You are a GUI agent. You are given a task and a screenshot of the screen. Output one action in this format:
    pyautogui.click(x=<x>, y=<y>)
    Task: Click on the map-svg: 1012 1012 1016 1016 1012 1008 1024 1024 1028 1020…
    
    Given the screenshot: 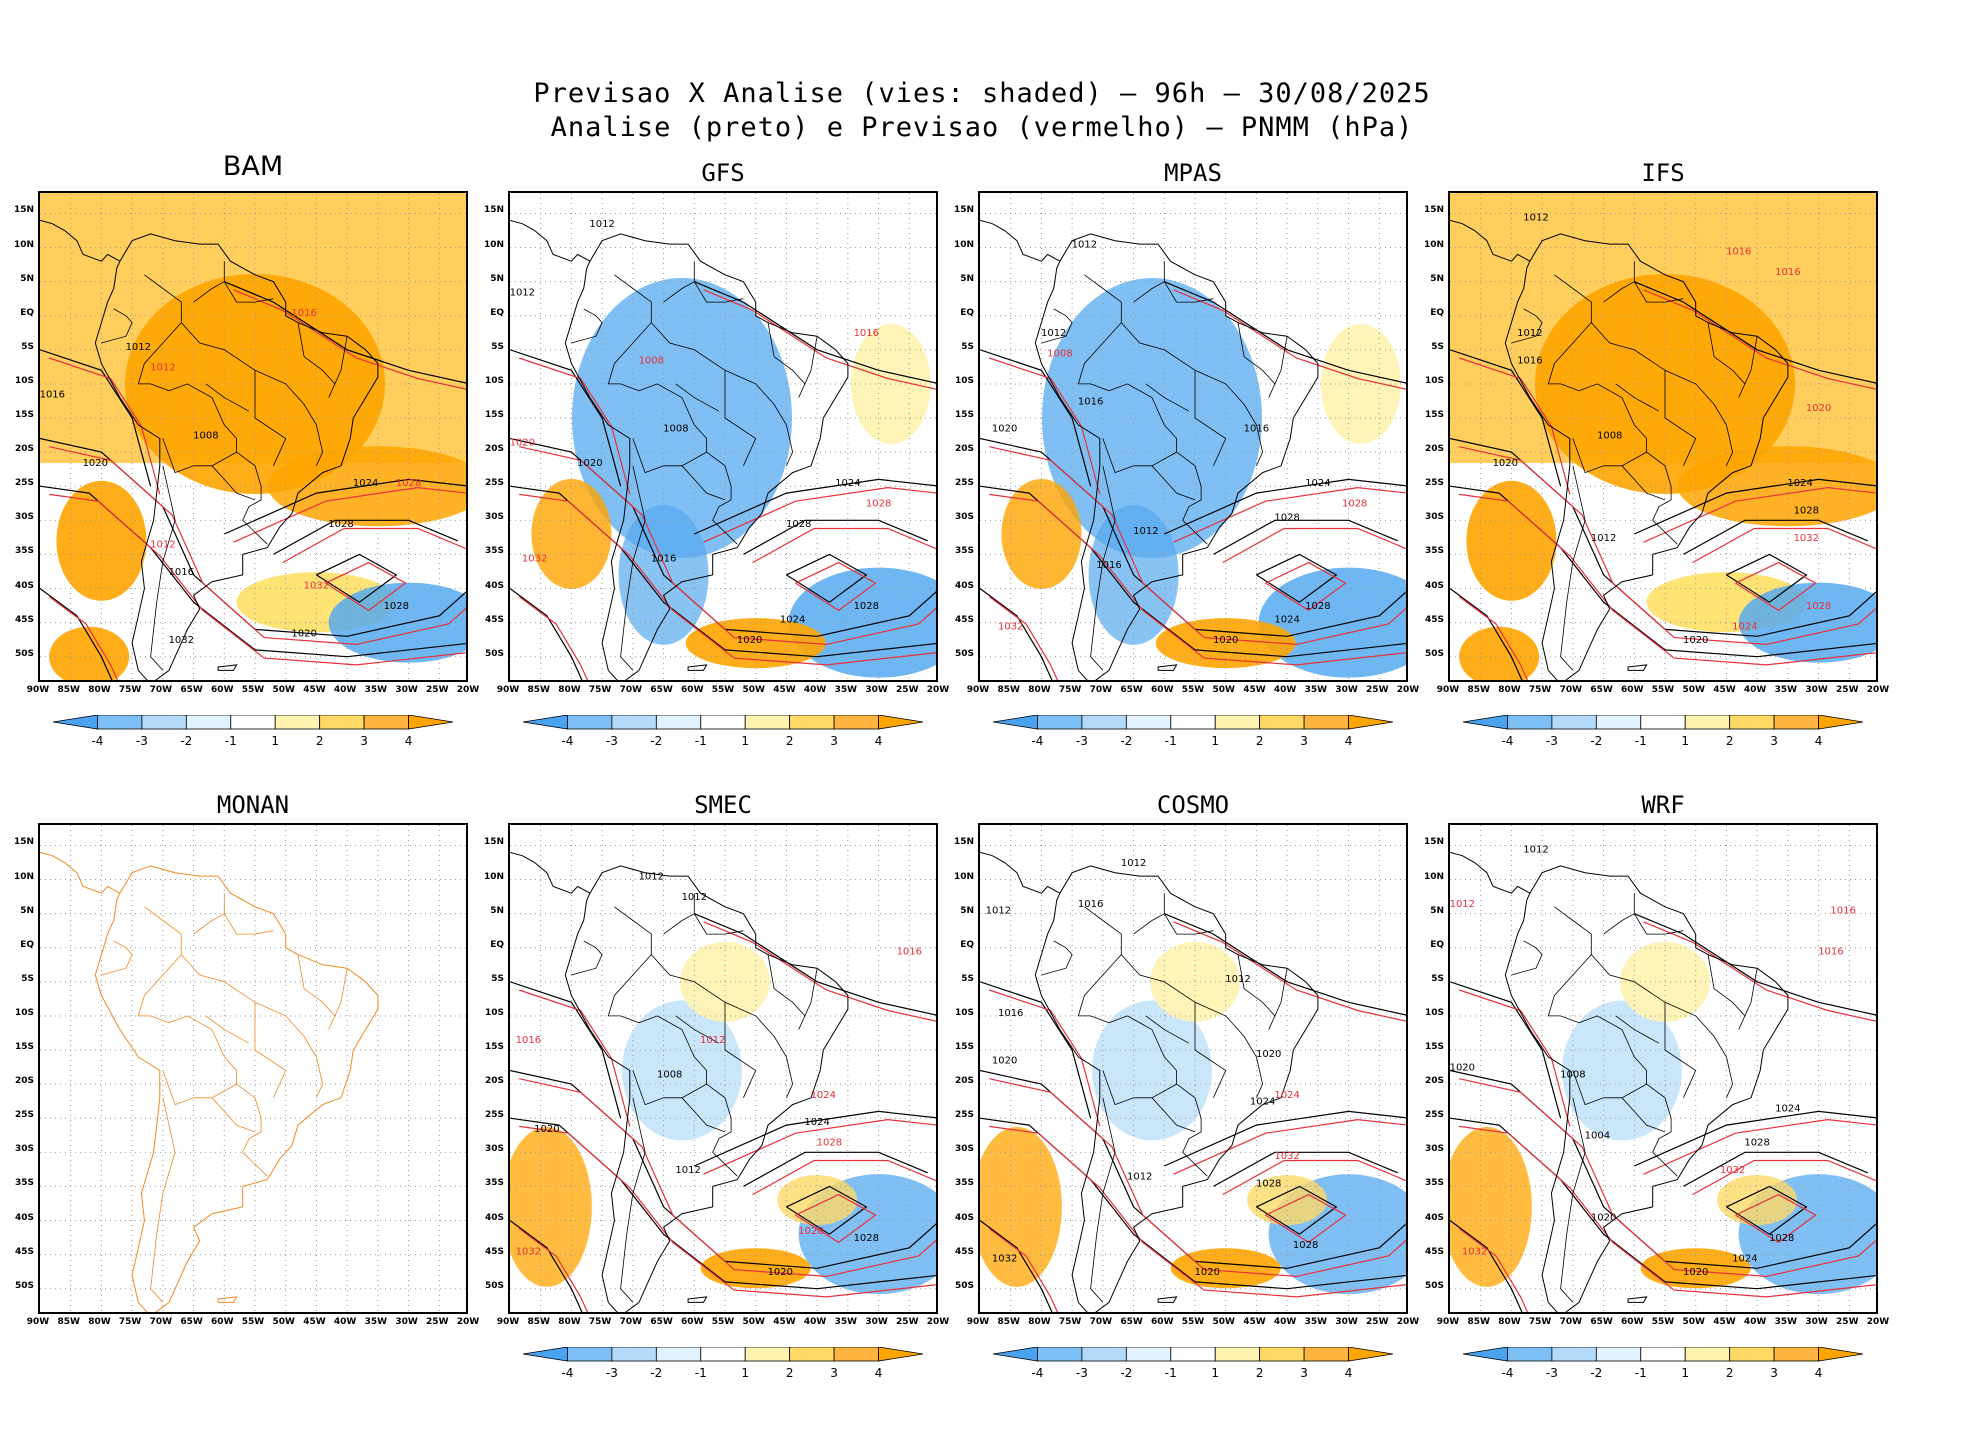 What is the action you would take?
    pyautogui.click(x=723, y=1068)
    